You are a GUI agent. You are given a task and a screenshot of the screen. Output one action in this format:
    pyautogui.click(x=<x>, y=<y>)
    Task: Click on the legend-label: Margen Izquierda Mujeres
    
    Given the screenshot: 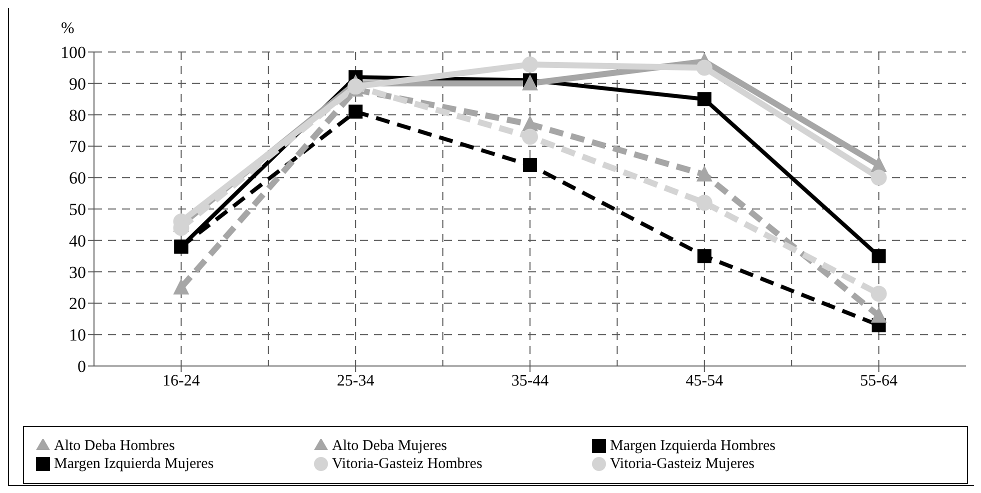 What is the action you would take?
    pyautogui.click(x=134, y=464)
    